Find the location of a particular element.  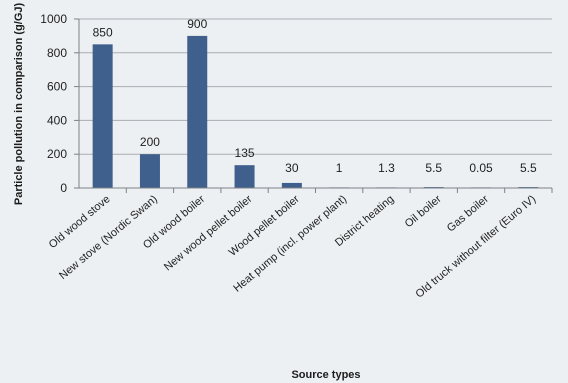

y-tick-label: 0 is located at coordinates (63, 188).